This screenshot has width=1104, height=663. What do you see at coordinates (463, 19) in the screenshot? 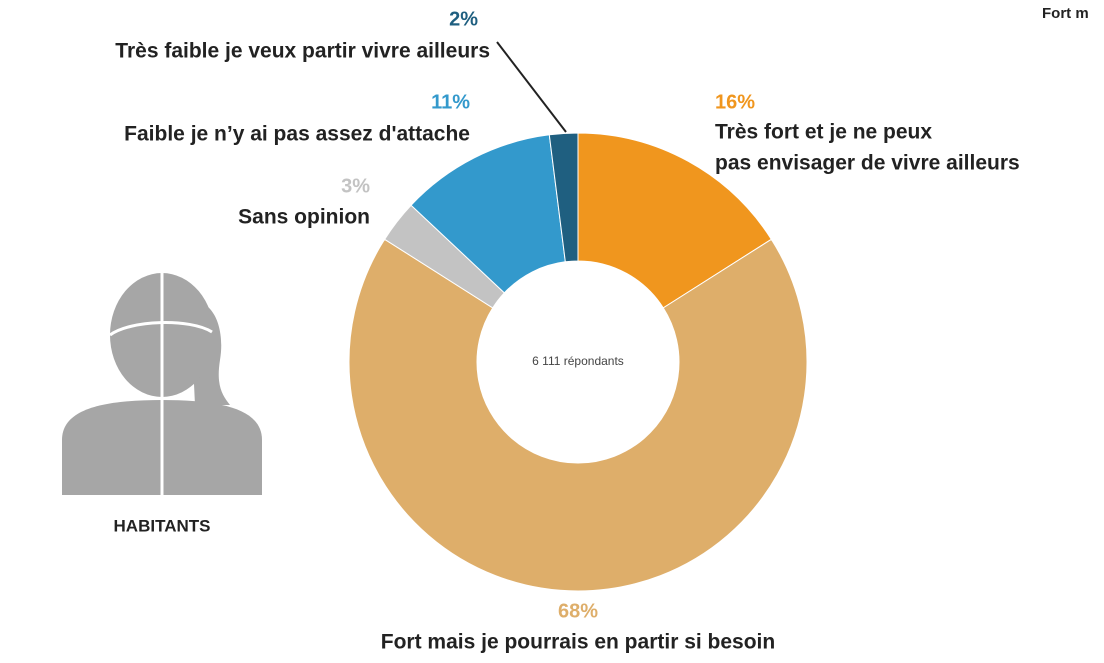
I see `value-label: 2%` at bounding box center [463, 19].